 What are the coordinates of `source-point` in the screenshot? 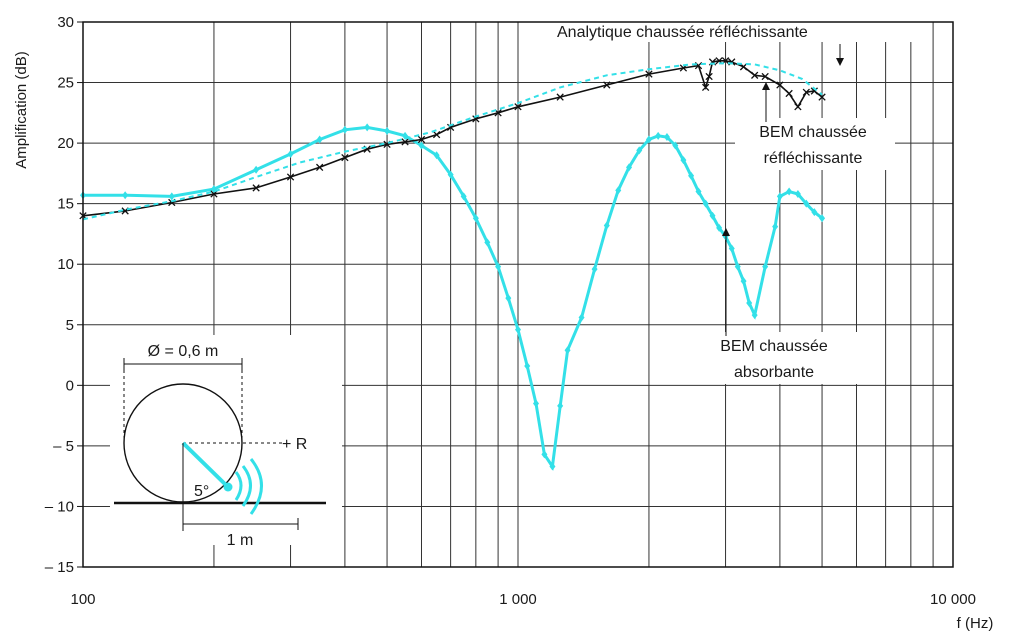 It's located at (228, 487).